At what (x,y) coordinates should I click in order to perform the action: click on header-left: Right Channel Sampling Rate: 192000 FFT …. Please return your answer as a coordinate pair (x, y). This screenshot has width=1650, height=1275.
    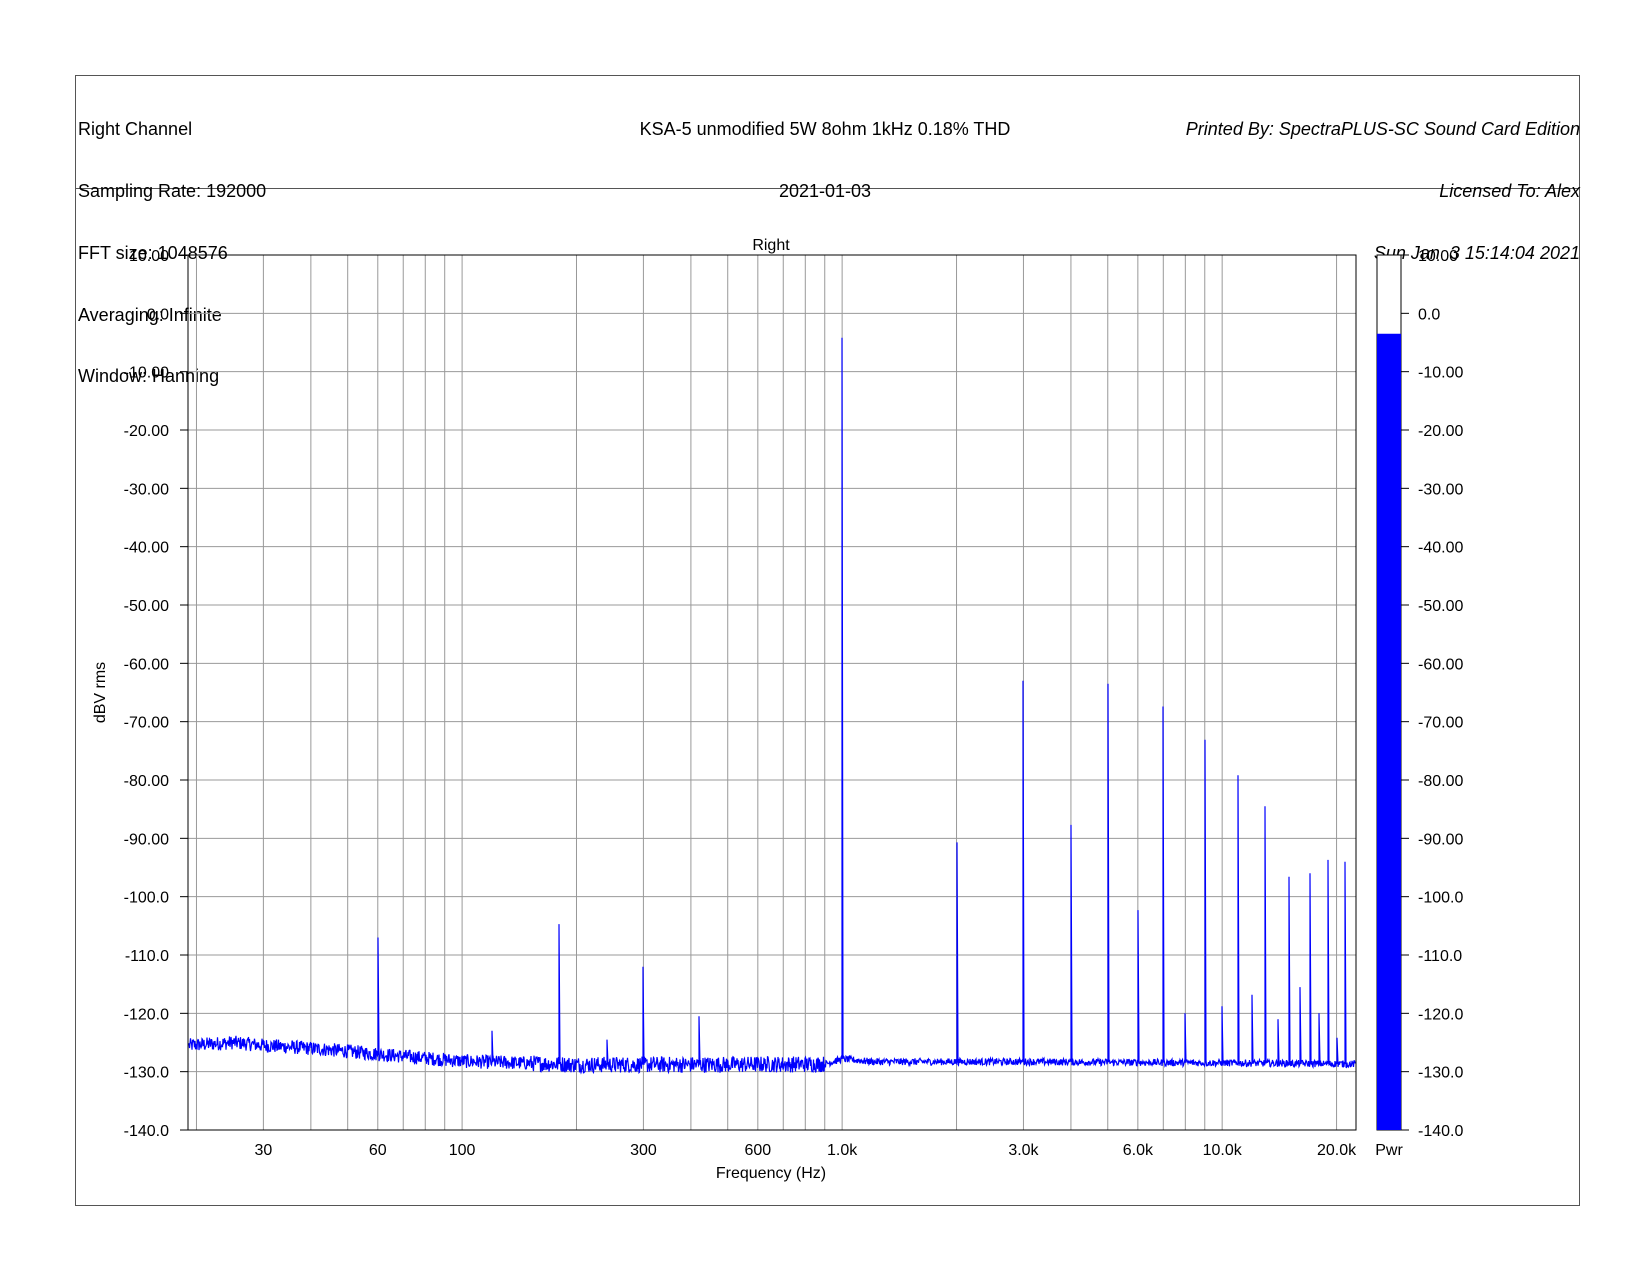
    Looking at the image, I should click on (172, 243).